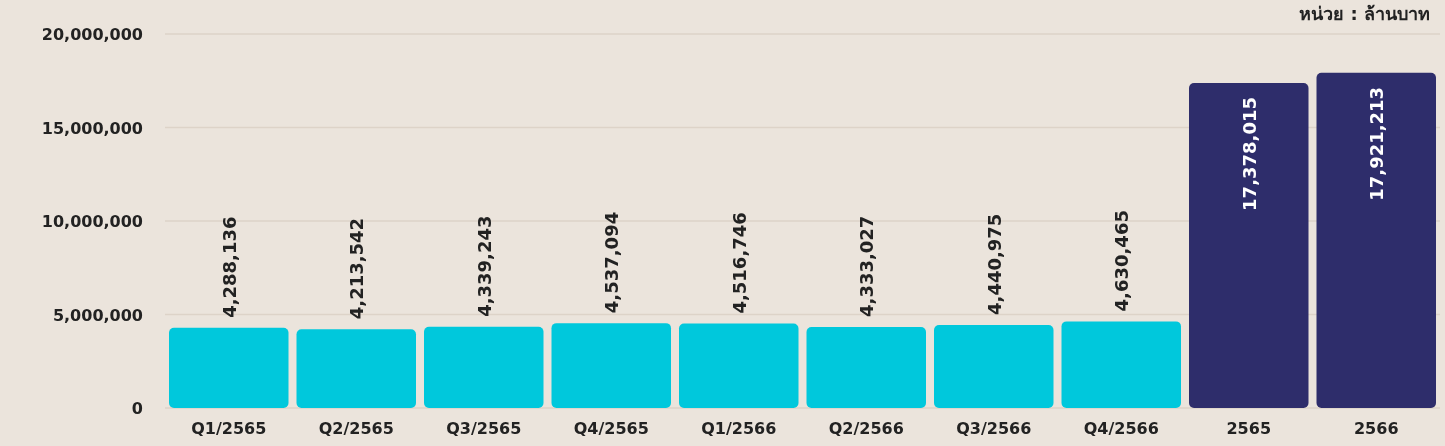 This screenshot has width=1445, height=446. What do you see at coordinates (1364, 13) in the screenshot?
I see `text: หน่วย : ล้านบาท` at bounding box center [1364, 13].